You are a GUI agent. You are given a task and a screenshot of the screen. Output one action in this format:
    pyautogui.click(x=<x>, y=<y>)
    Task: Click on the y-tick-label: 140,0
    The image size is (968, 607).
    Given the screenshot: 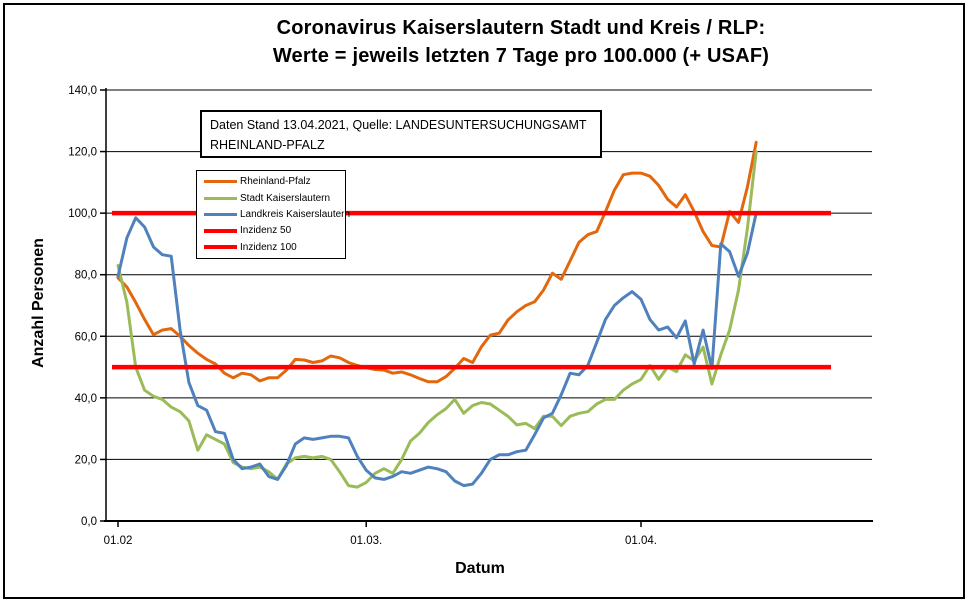 What is the action you would take?
    pyautogui.click(x=82, y=91)
    